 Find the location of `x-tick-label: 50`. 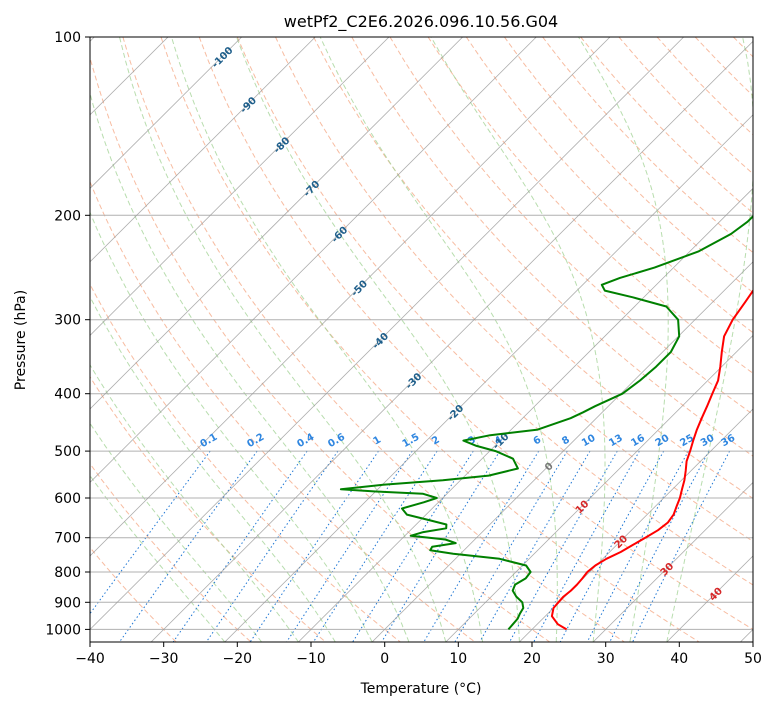

x-tick-label: 50 is located at coordinates (753, 659).